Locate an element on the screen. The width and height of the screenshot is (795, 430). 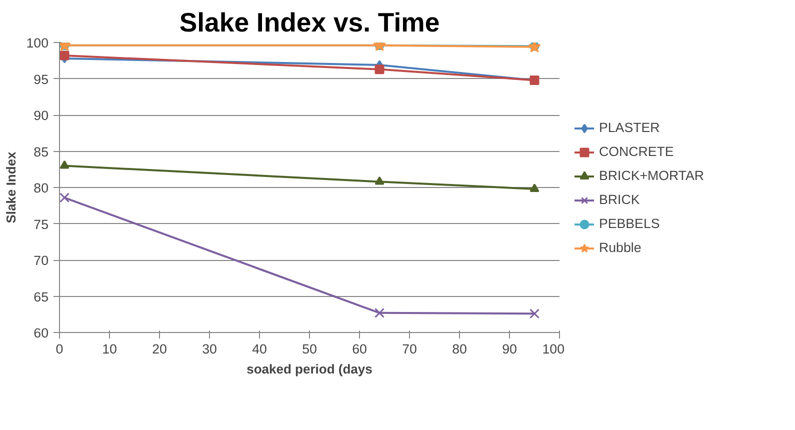
x-tick-label: 40 is located at coordinates (259, 349).